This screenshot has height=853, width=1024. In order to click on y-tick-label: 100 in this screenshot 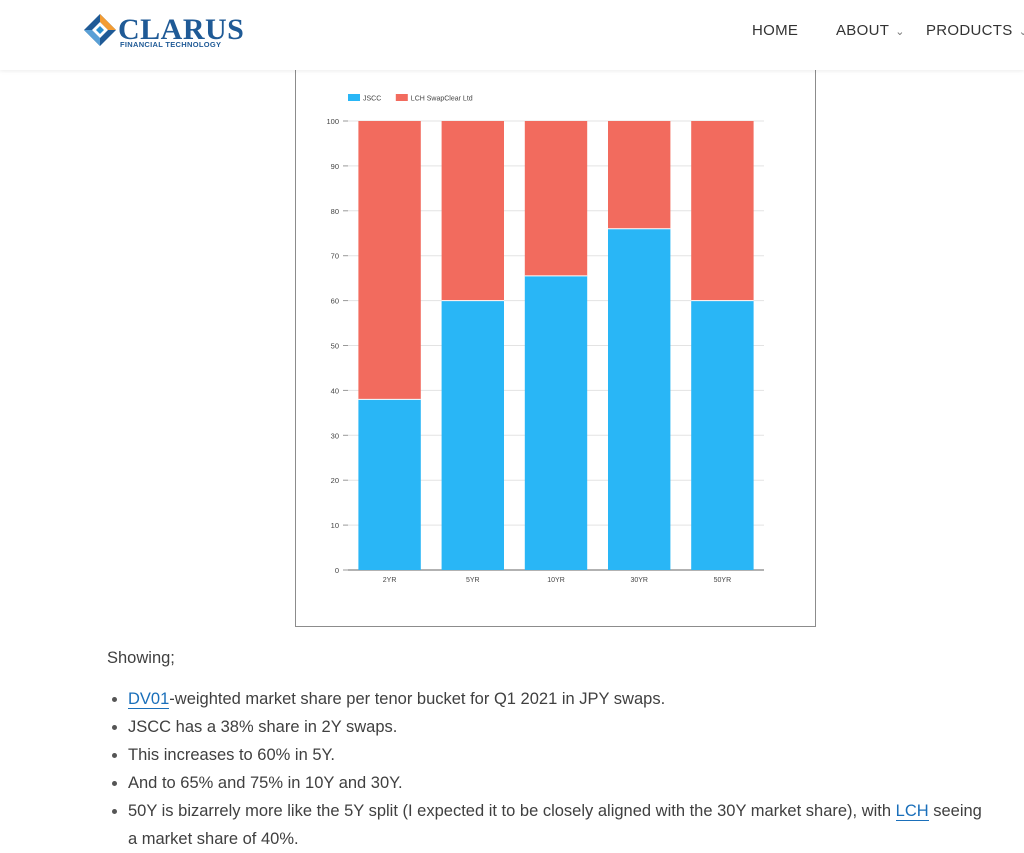, I will do `click(332, 121)`.